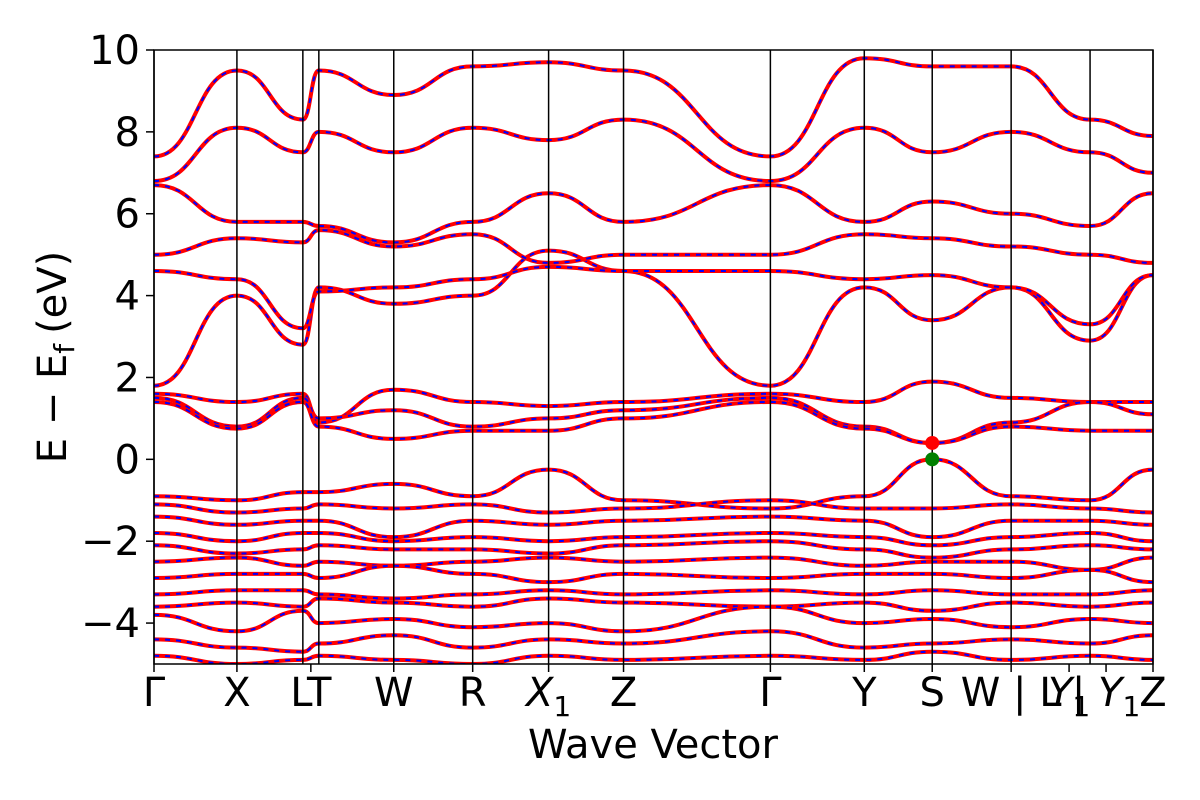 The height and width of the screenshot is (800, 1200). What do you see at coordinates (655, 693) in the screenshot?
I see `x-axis-ticks: Γ X LT W R X1 Z Γ Y S W | LY1| Y1 Z` at bounding box center [655, 693].